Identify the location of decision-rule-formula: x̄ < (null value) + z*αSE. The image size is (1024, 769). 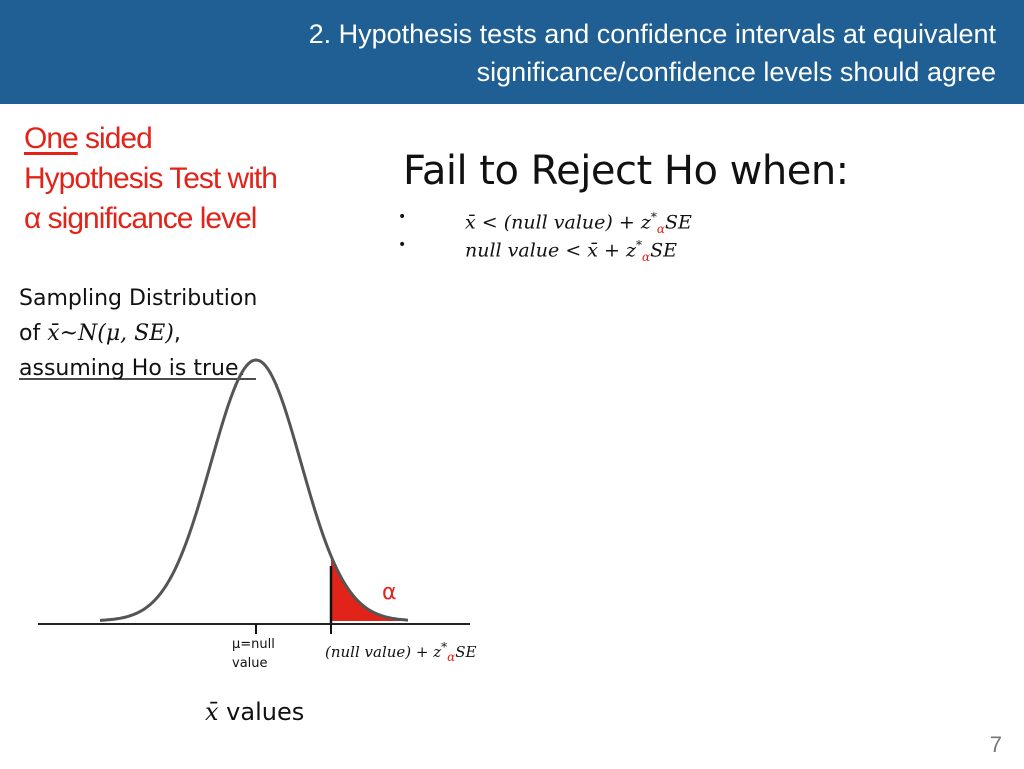
(578, 223).